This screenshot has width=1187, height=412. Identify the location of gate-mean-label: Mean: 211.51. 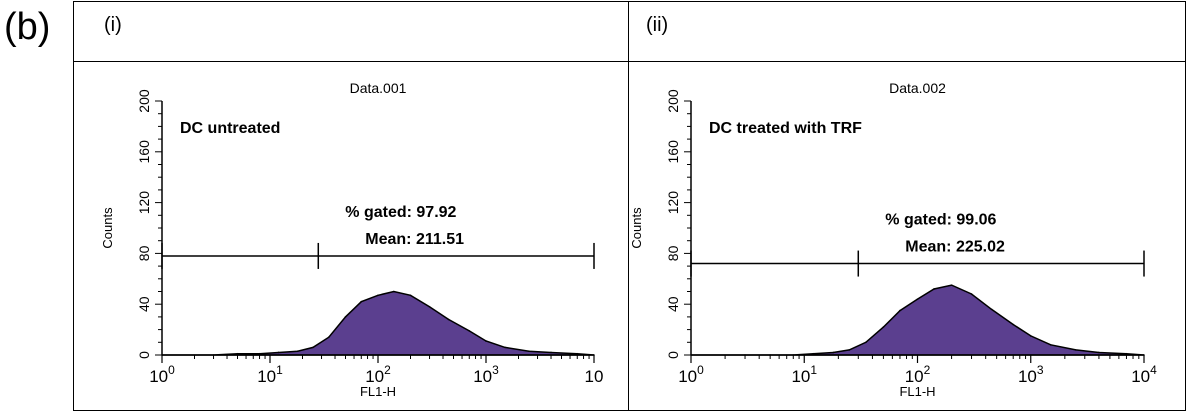
(414, 239).